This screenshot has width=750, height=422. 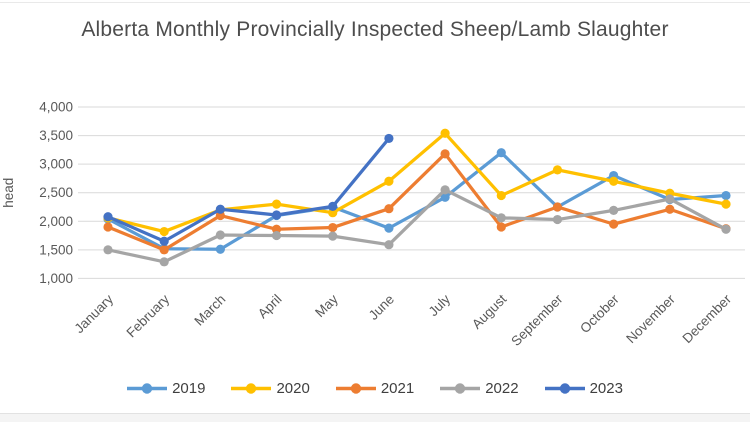 What do you see at coordinates (56, 192) in the screenshot?
I see `y-tick-label: 2,500` at bounding box center [56, 192].